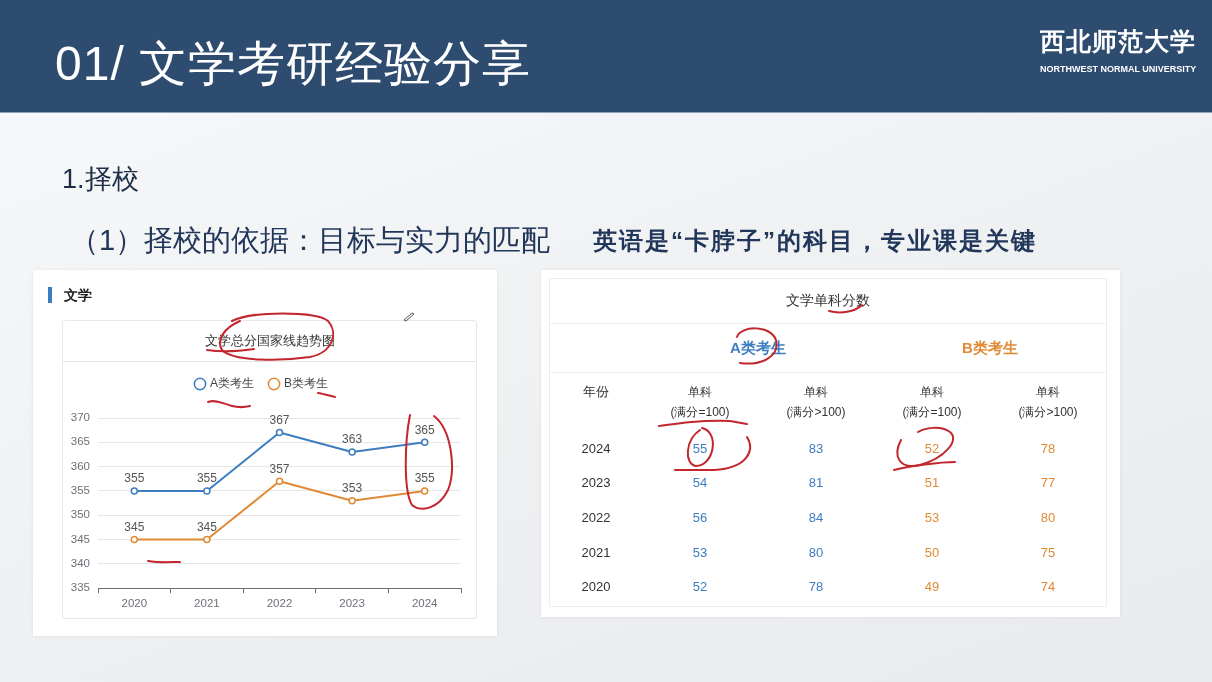  Describe the element at coordinates (1118, 42) in the screenshot. I see `text: 西北师范大学` at that location.